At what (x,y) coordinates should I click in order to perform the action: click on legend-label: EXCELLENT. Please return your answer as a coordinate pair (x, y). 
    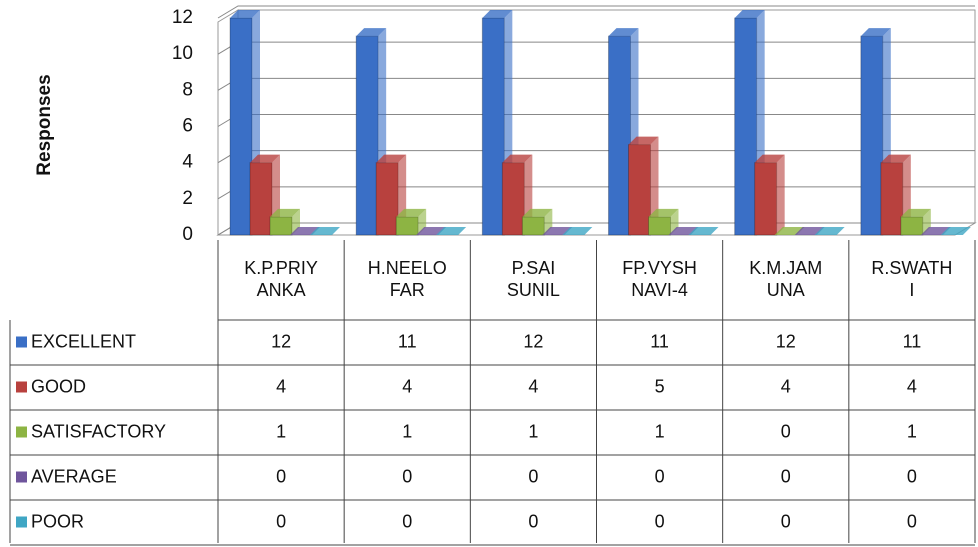
    Looking at the image, I should click on (83, 341).